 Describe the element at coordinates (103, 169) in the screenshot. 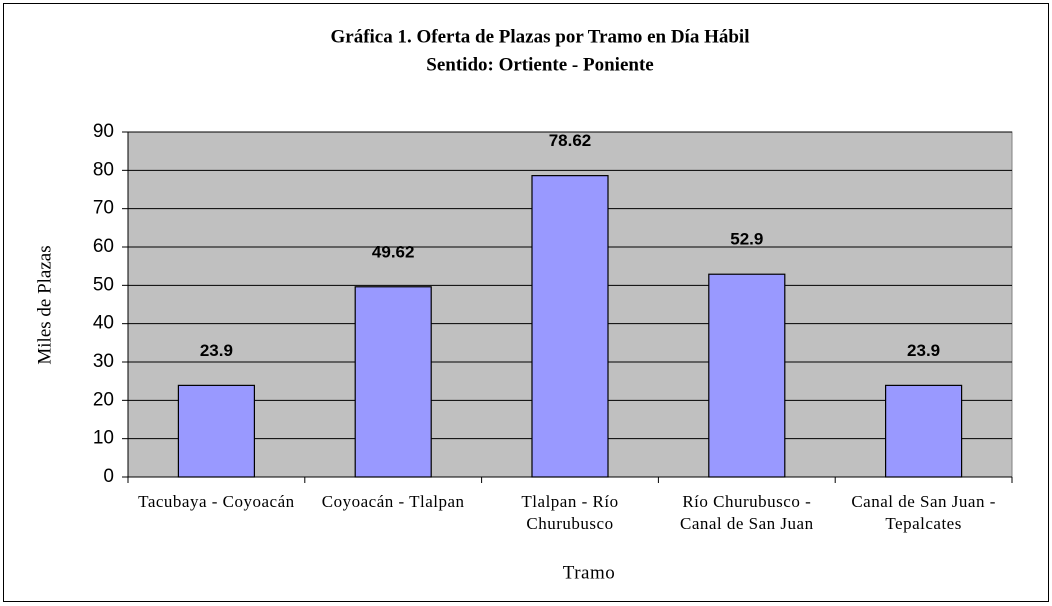

I see `y-tick-label: 80` at that location.